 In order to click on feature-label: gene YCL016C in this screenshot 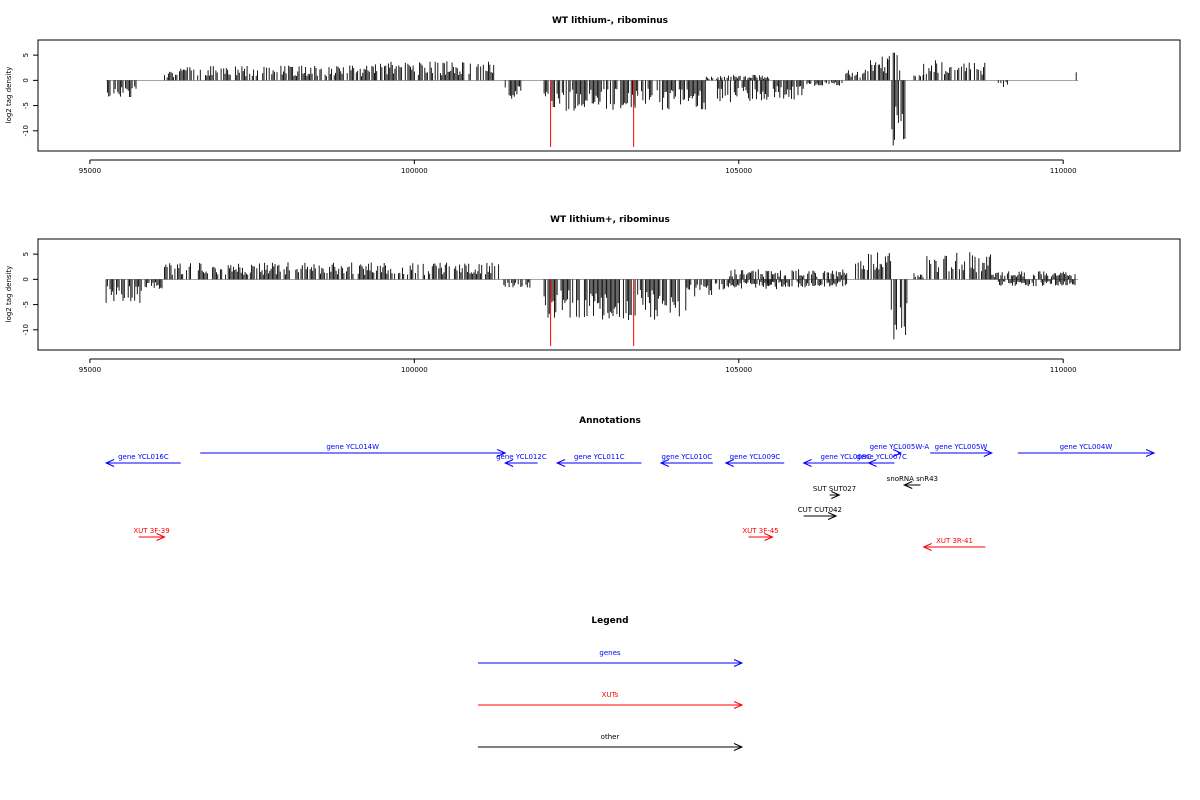, I will do `click(143, 457)`.